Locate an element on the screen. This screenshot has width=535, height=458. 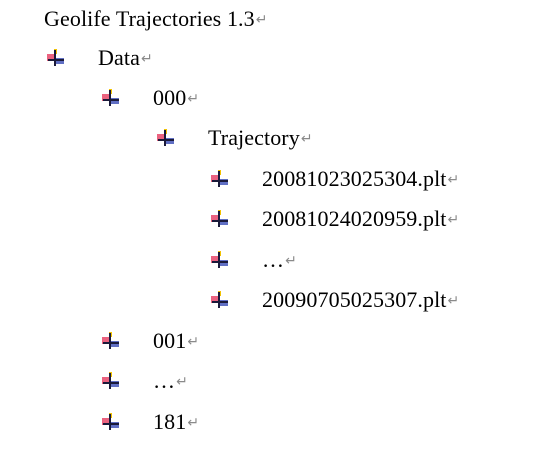
tree-item-file: 20090705025307.plt ↵ is located at coordinates (360, 300).